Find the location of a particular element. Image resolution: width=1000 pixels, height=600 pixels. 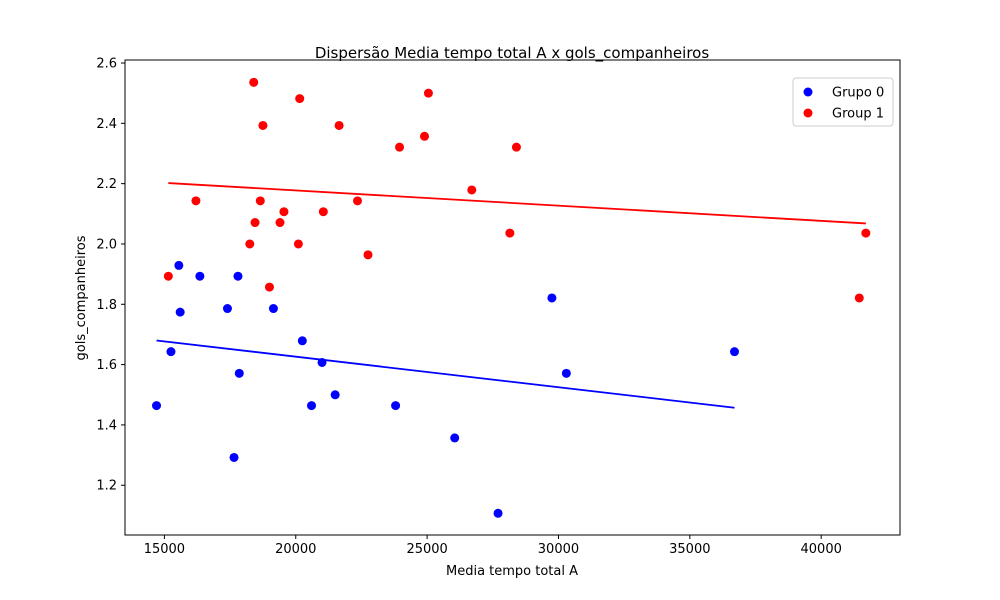

legend-label: Group 1 is located at coordinates (858, 114).